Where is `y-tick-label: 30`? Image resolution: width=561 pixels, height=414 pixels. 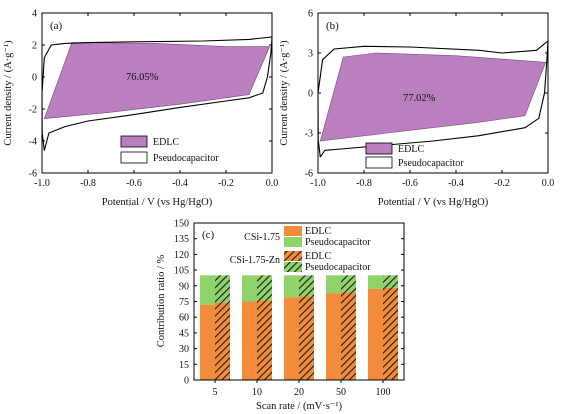 y-tick-label: 30 is located at coordinates (184, 349).